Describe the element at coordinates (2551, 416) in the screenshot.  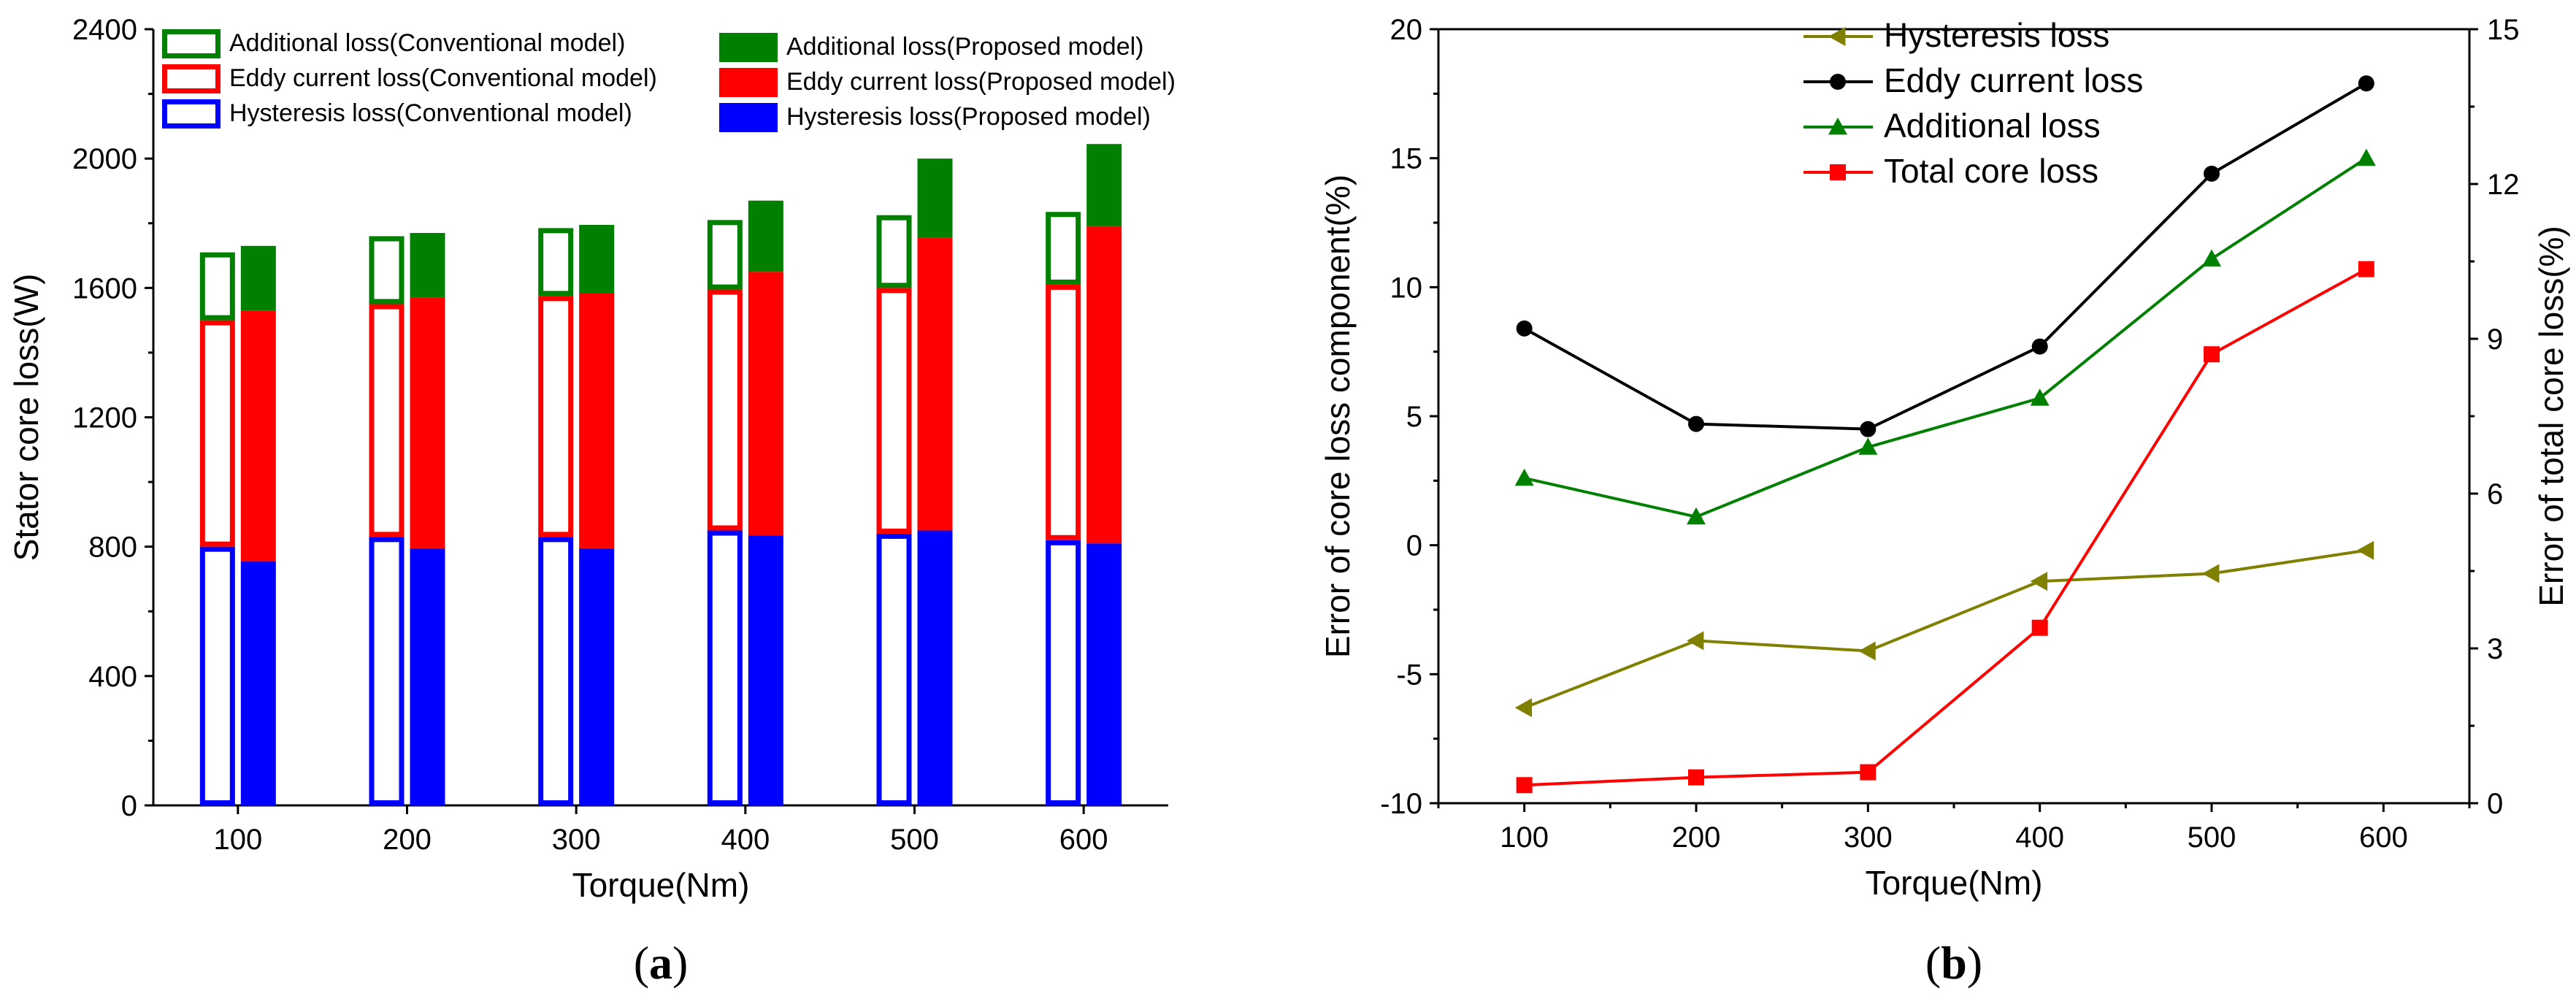
I see `b-right-y-axis-title: Error of total core loss(%)` at that location.